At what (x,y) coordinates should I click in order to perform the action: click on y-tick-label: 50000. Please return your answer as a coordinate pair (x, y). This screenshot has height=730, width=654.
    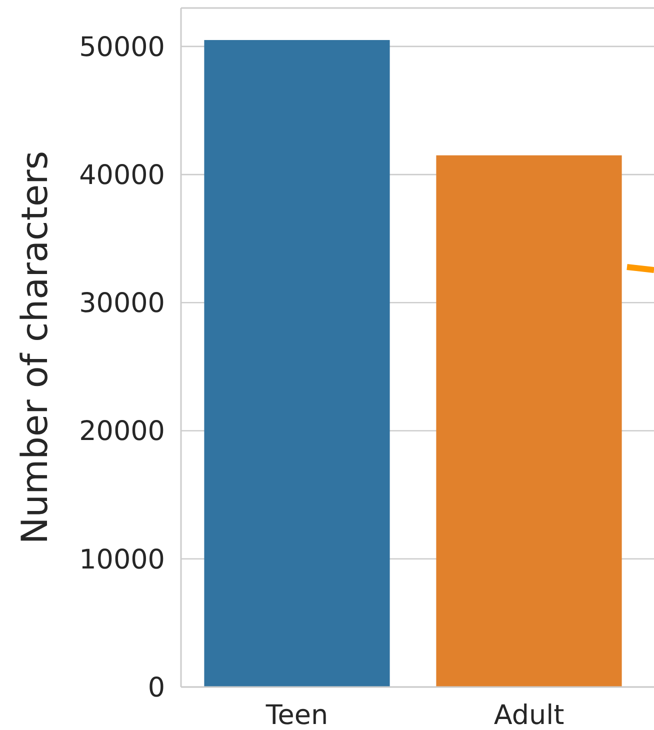
    Looking at the image, I should click on (122, 47).